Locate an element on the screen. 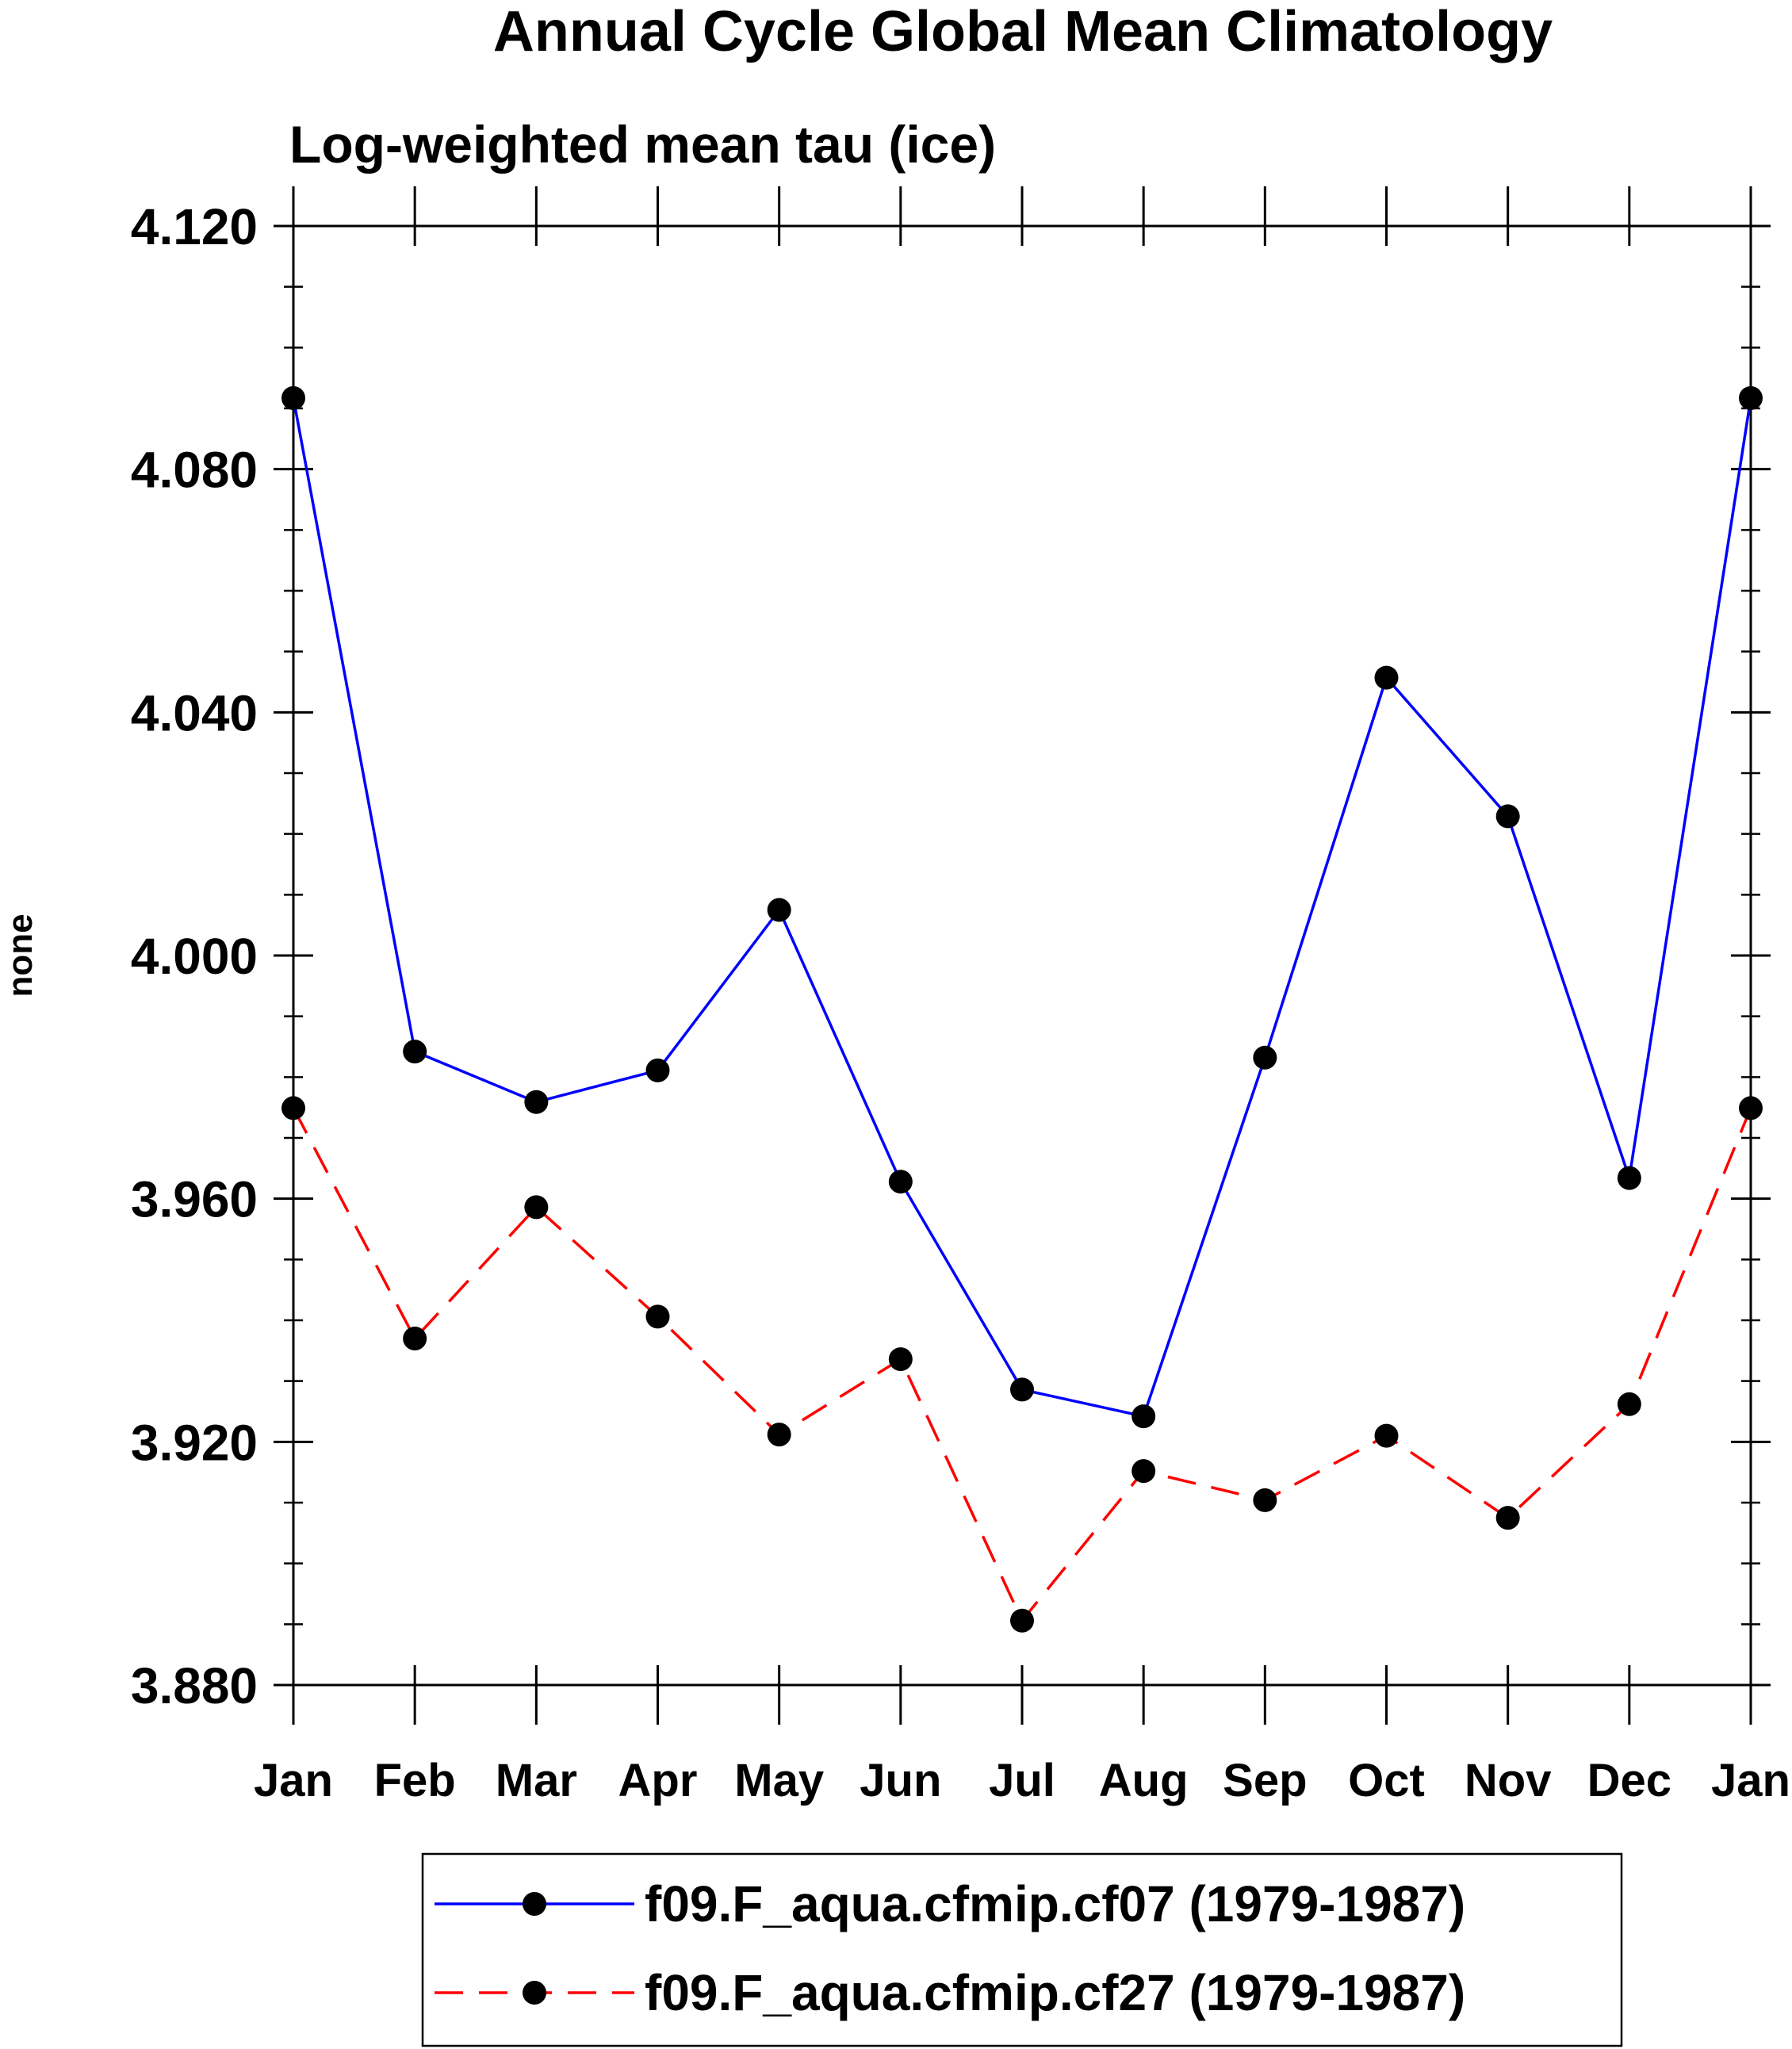 Image resolution: width=1792 pixels, height=2049 pixels. x-tick-label: Mar is located at coordinates (536, 1780).